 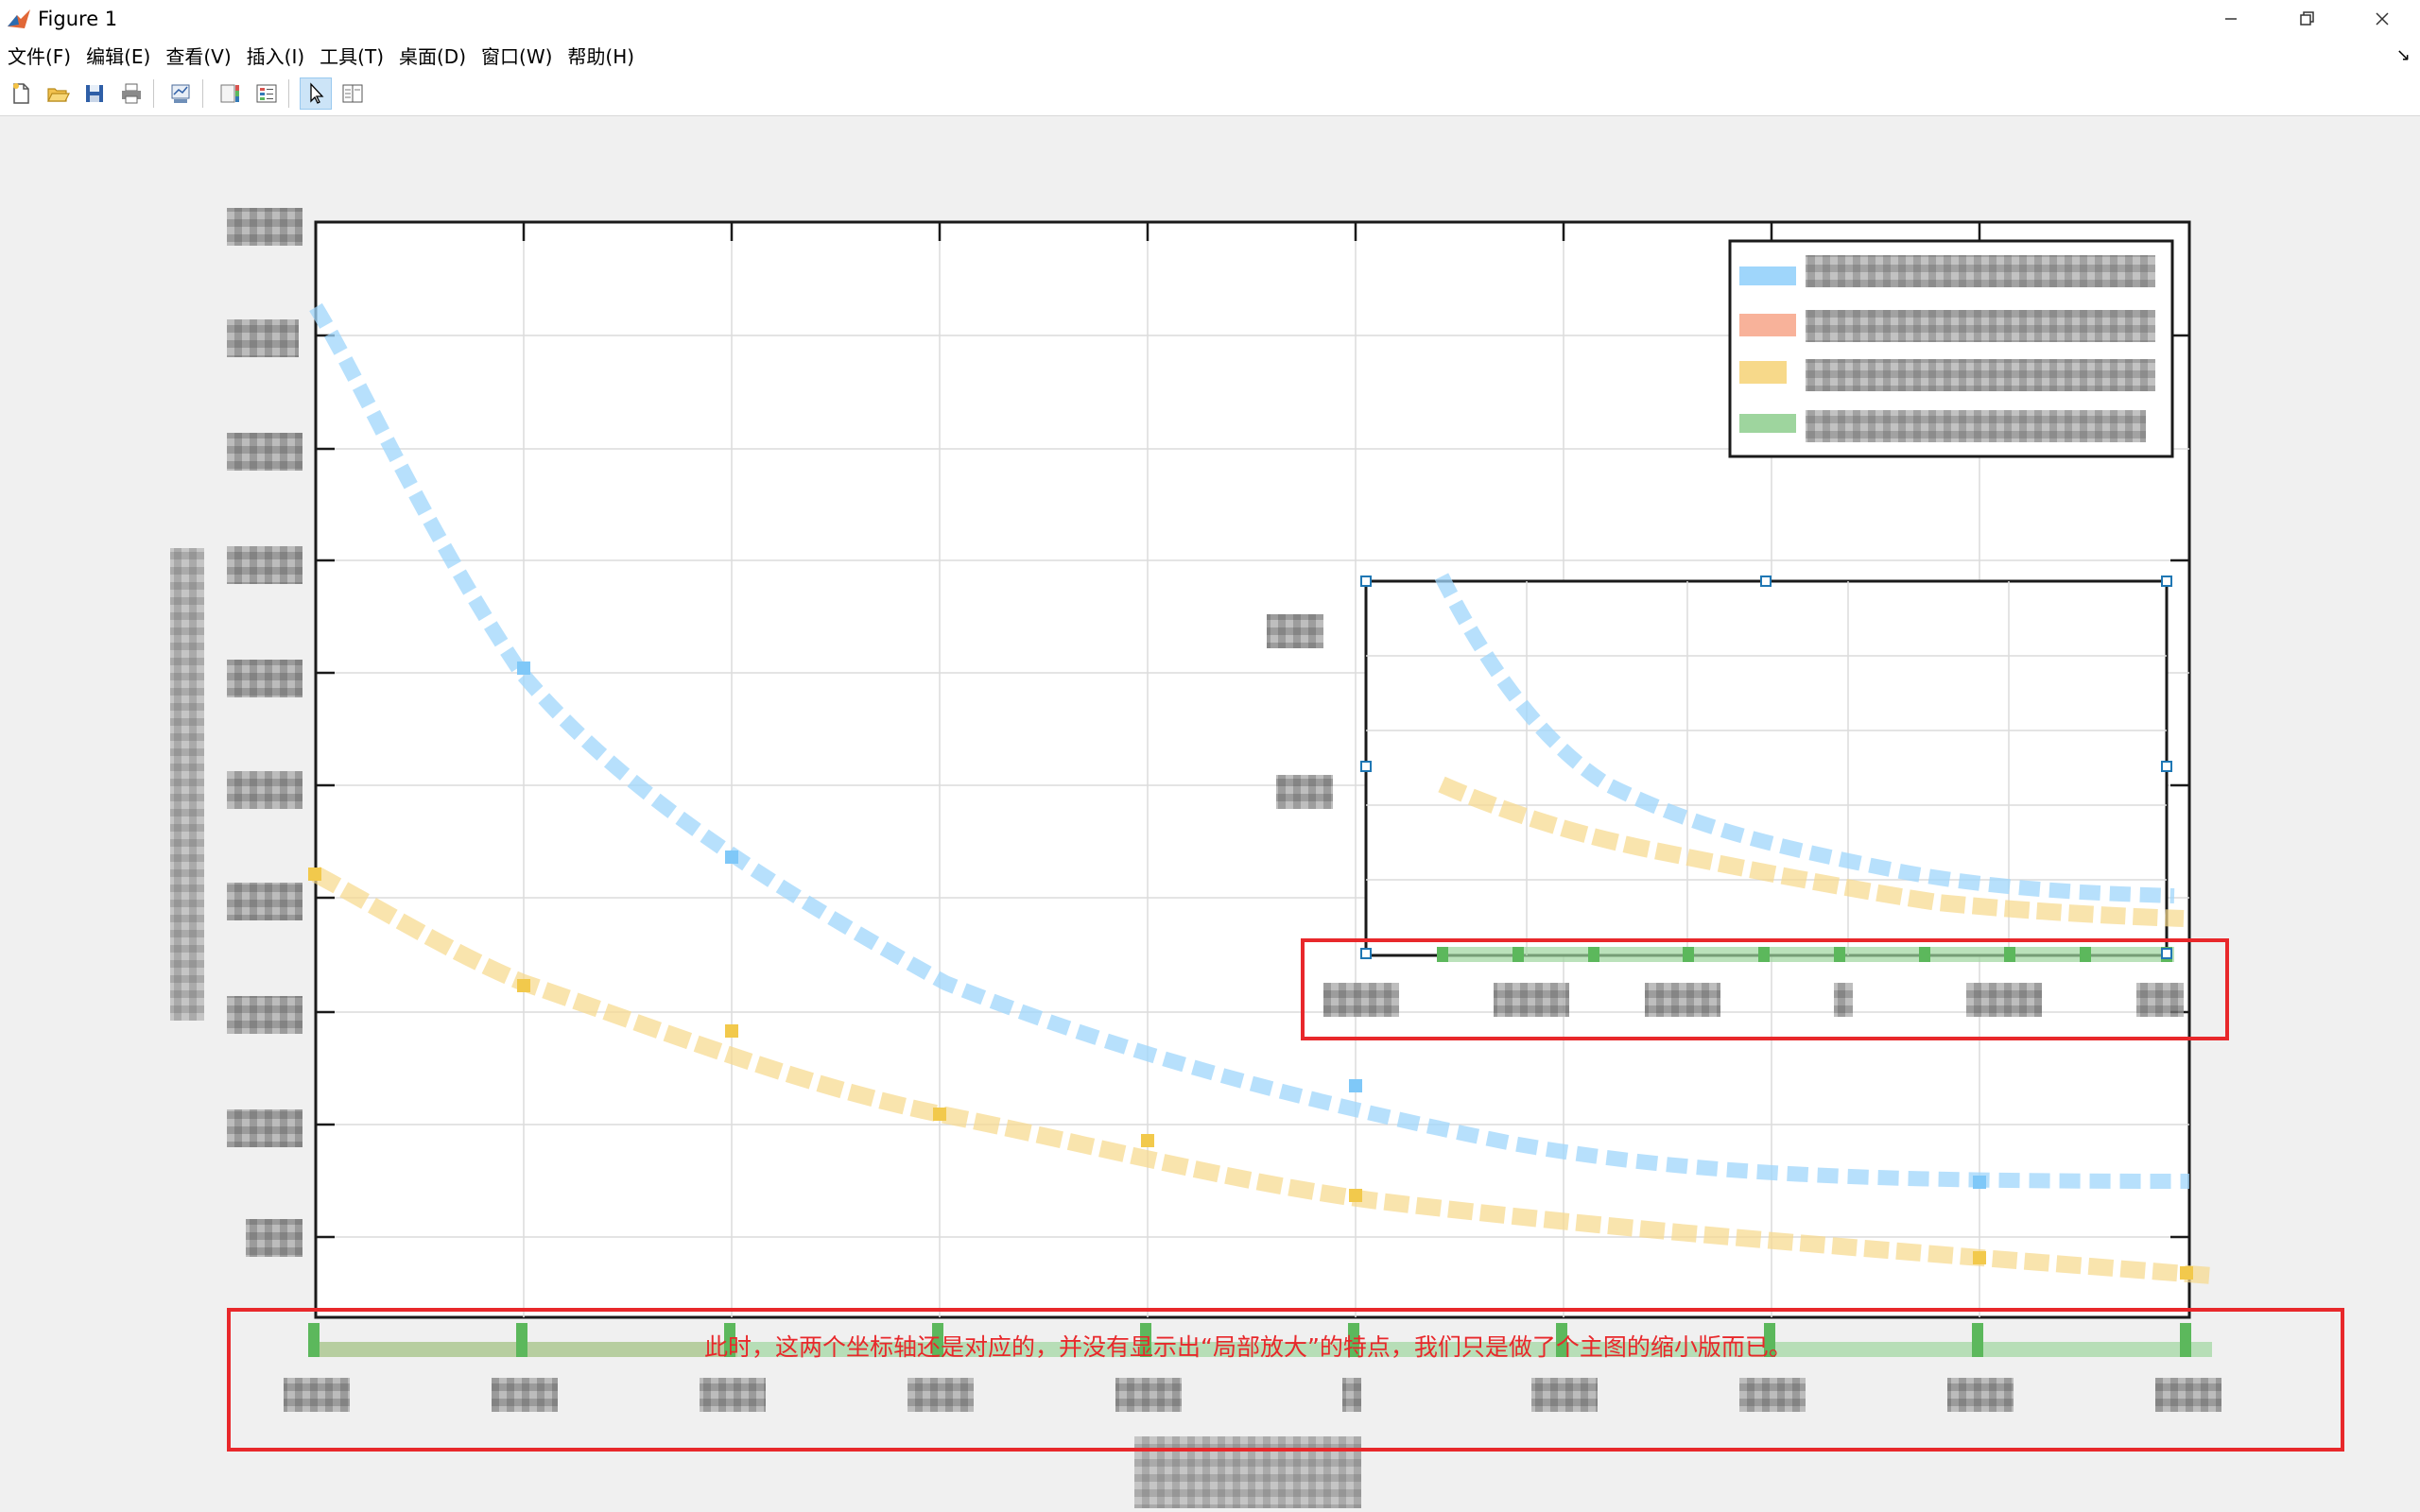 What do you see at coordinates (19, 18) in the screenshot?
I see `matlab-logo-icon` at bounding box center [19, 18].